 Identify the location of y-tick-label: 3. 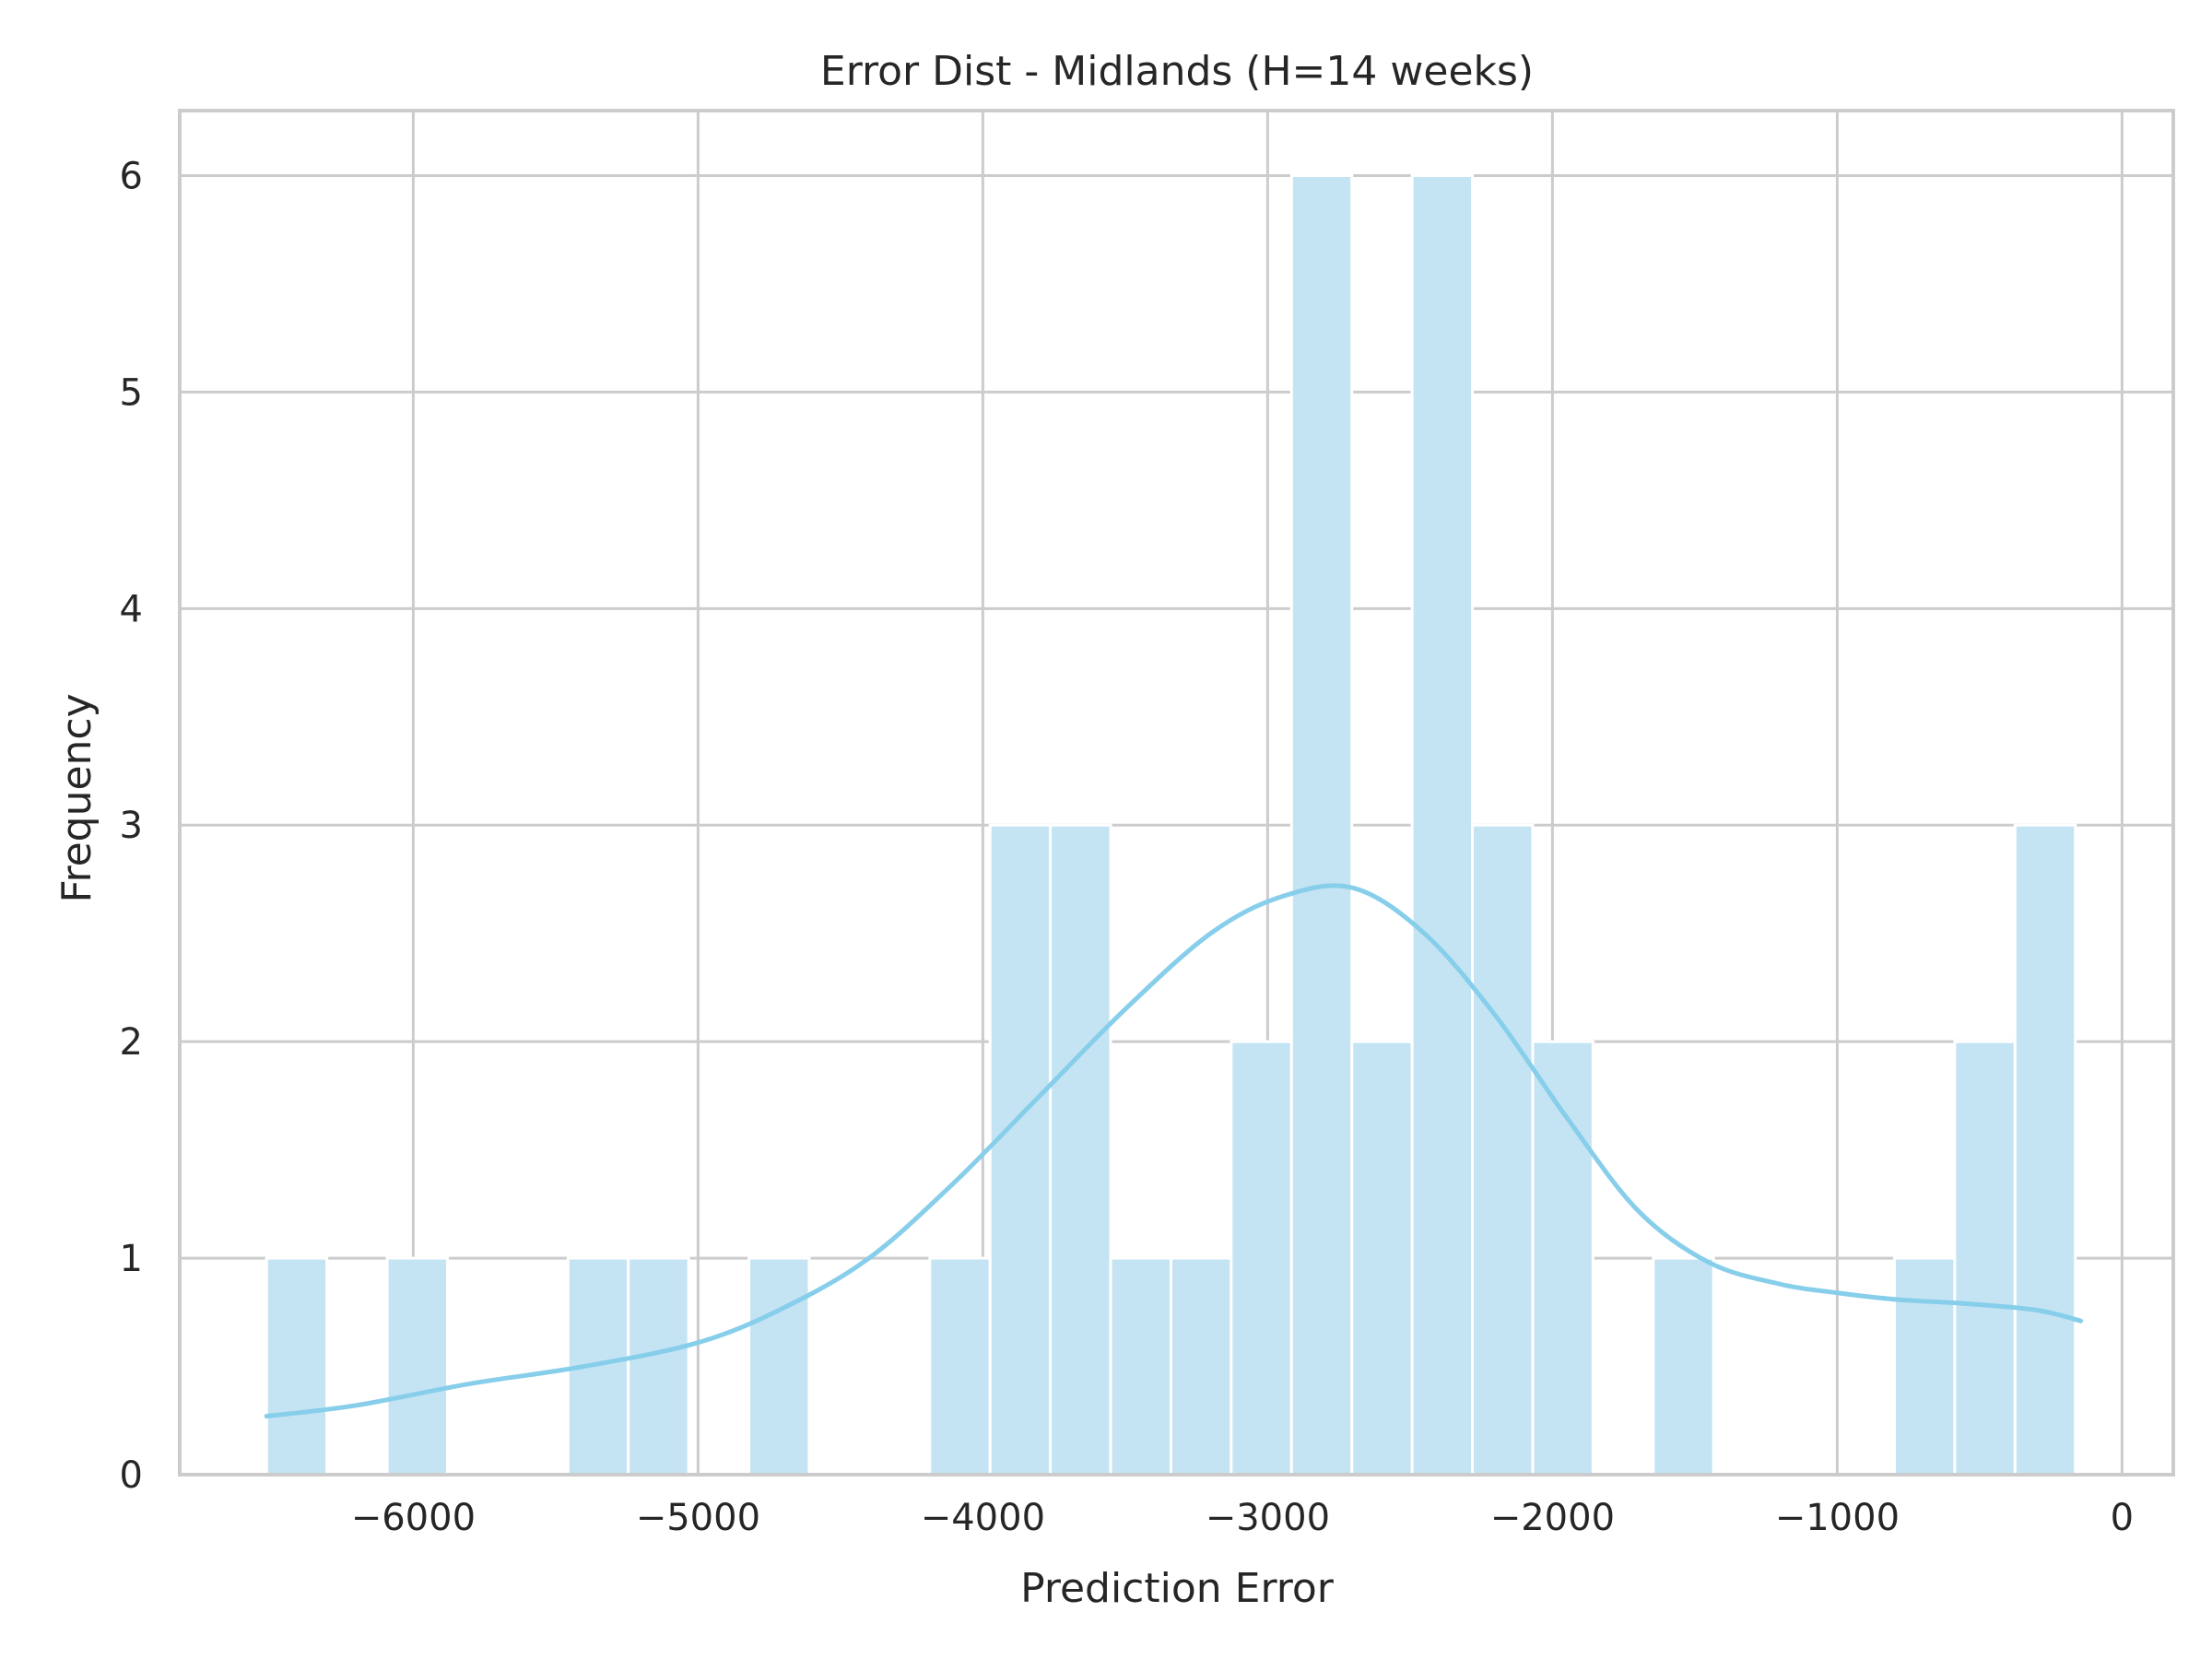
(131, 826).